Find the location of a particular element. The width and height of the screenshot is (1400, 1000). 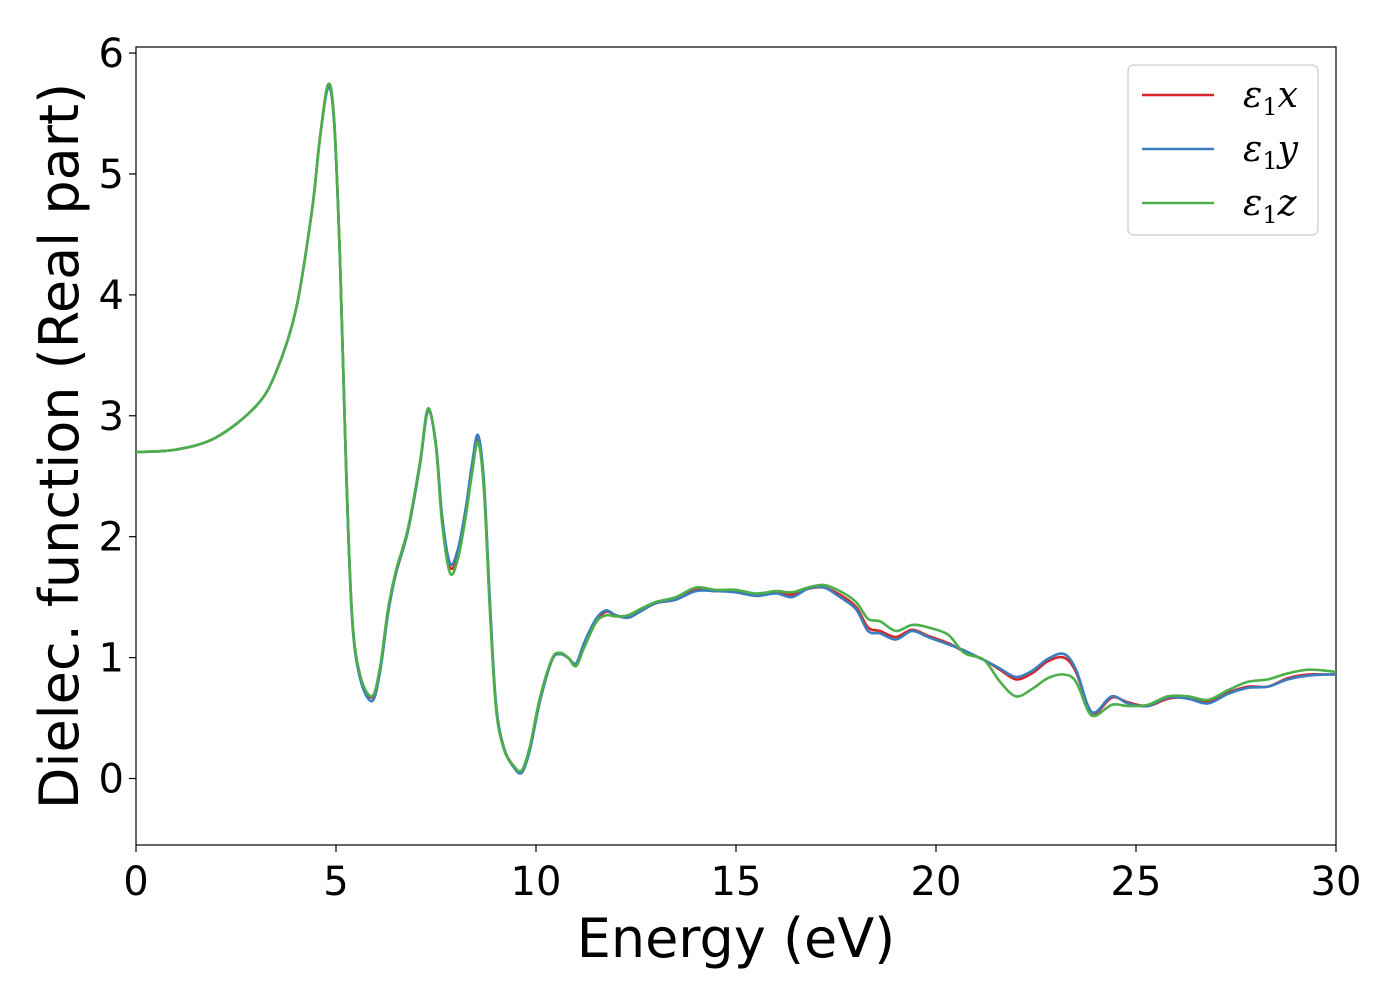

legend-label-var: x is located at coordinates (1288, 95).